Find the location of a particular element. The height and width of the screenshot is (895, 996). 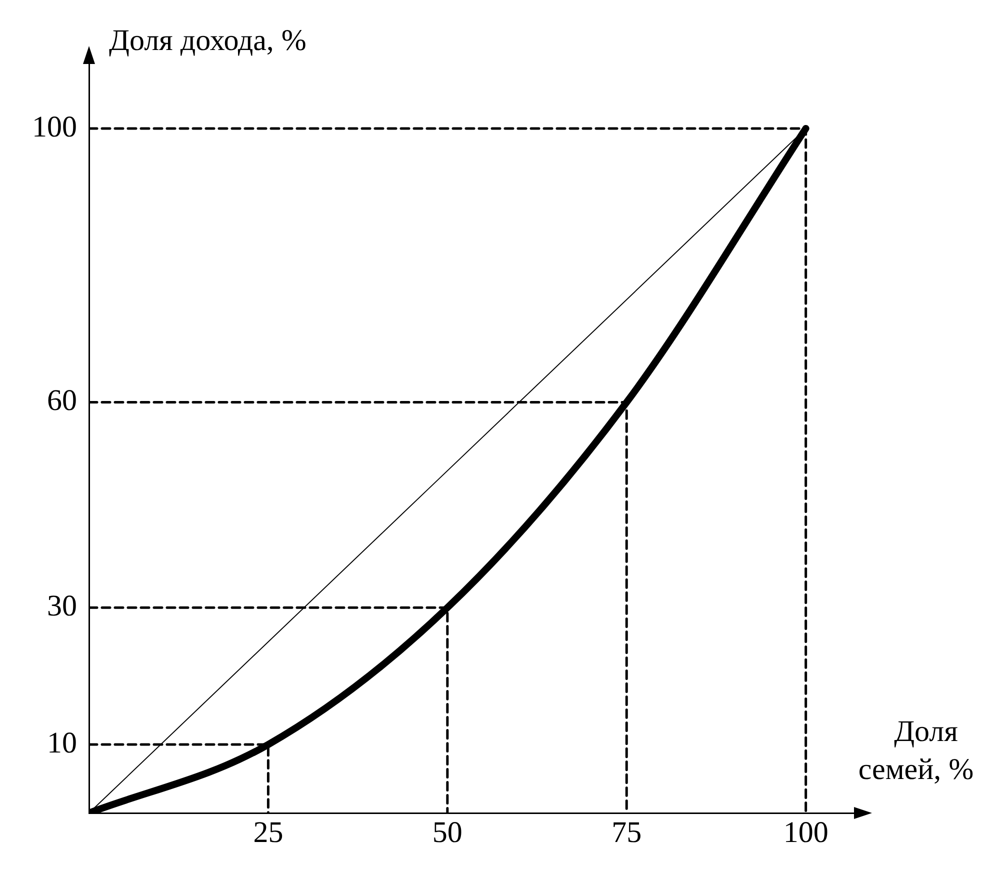

x-tick-label: 75 is located at coordinates (627, 832).